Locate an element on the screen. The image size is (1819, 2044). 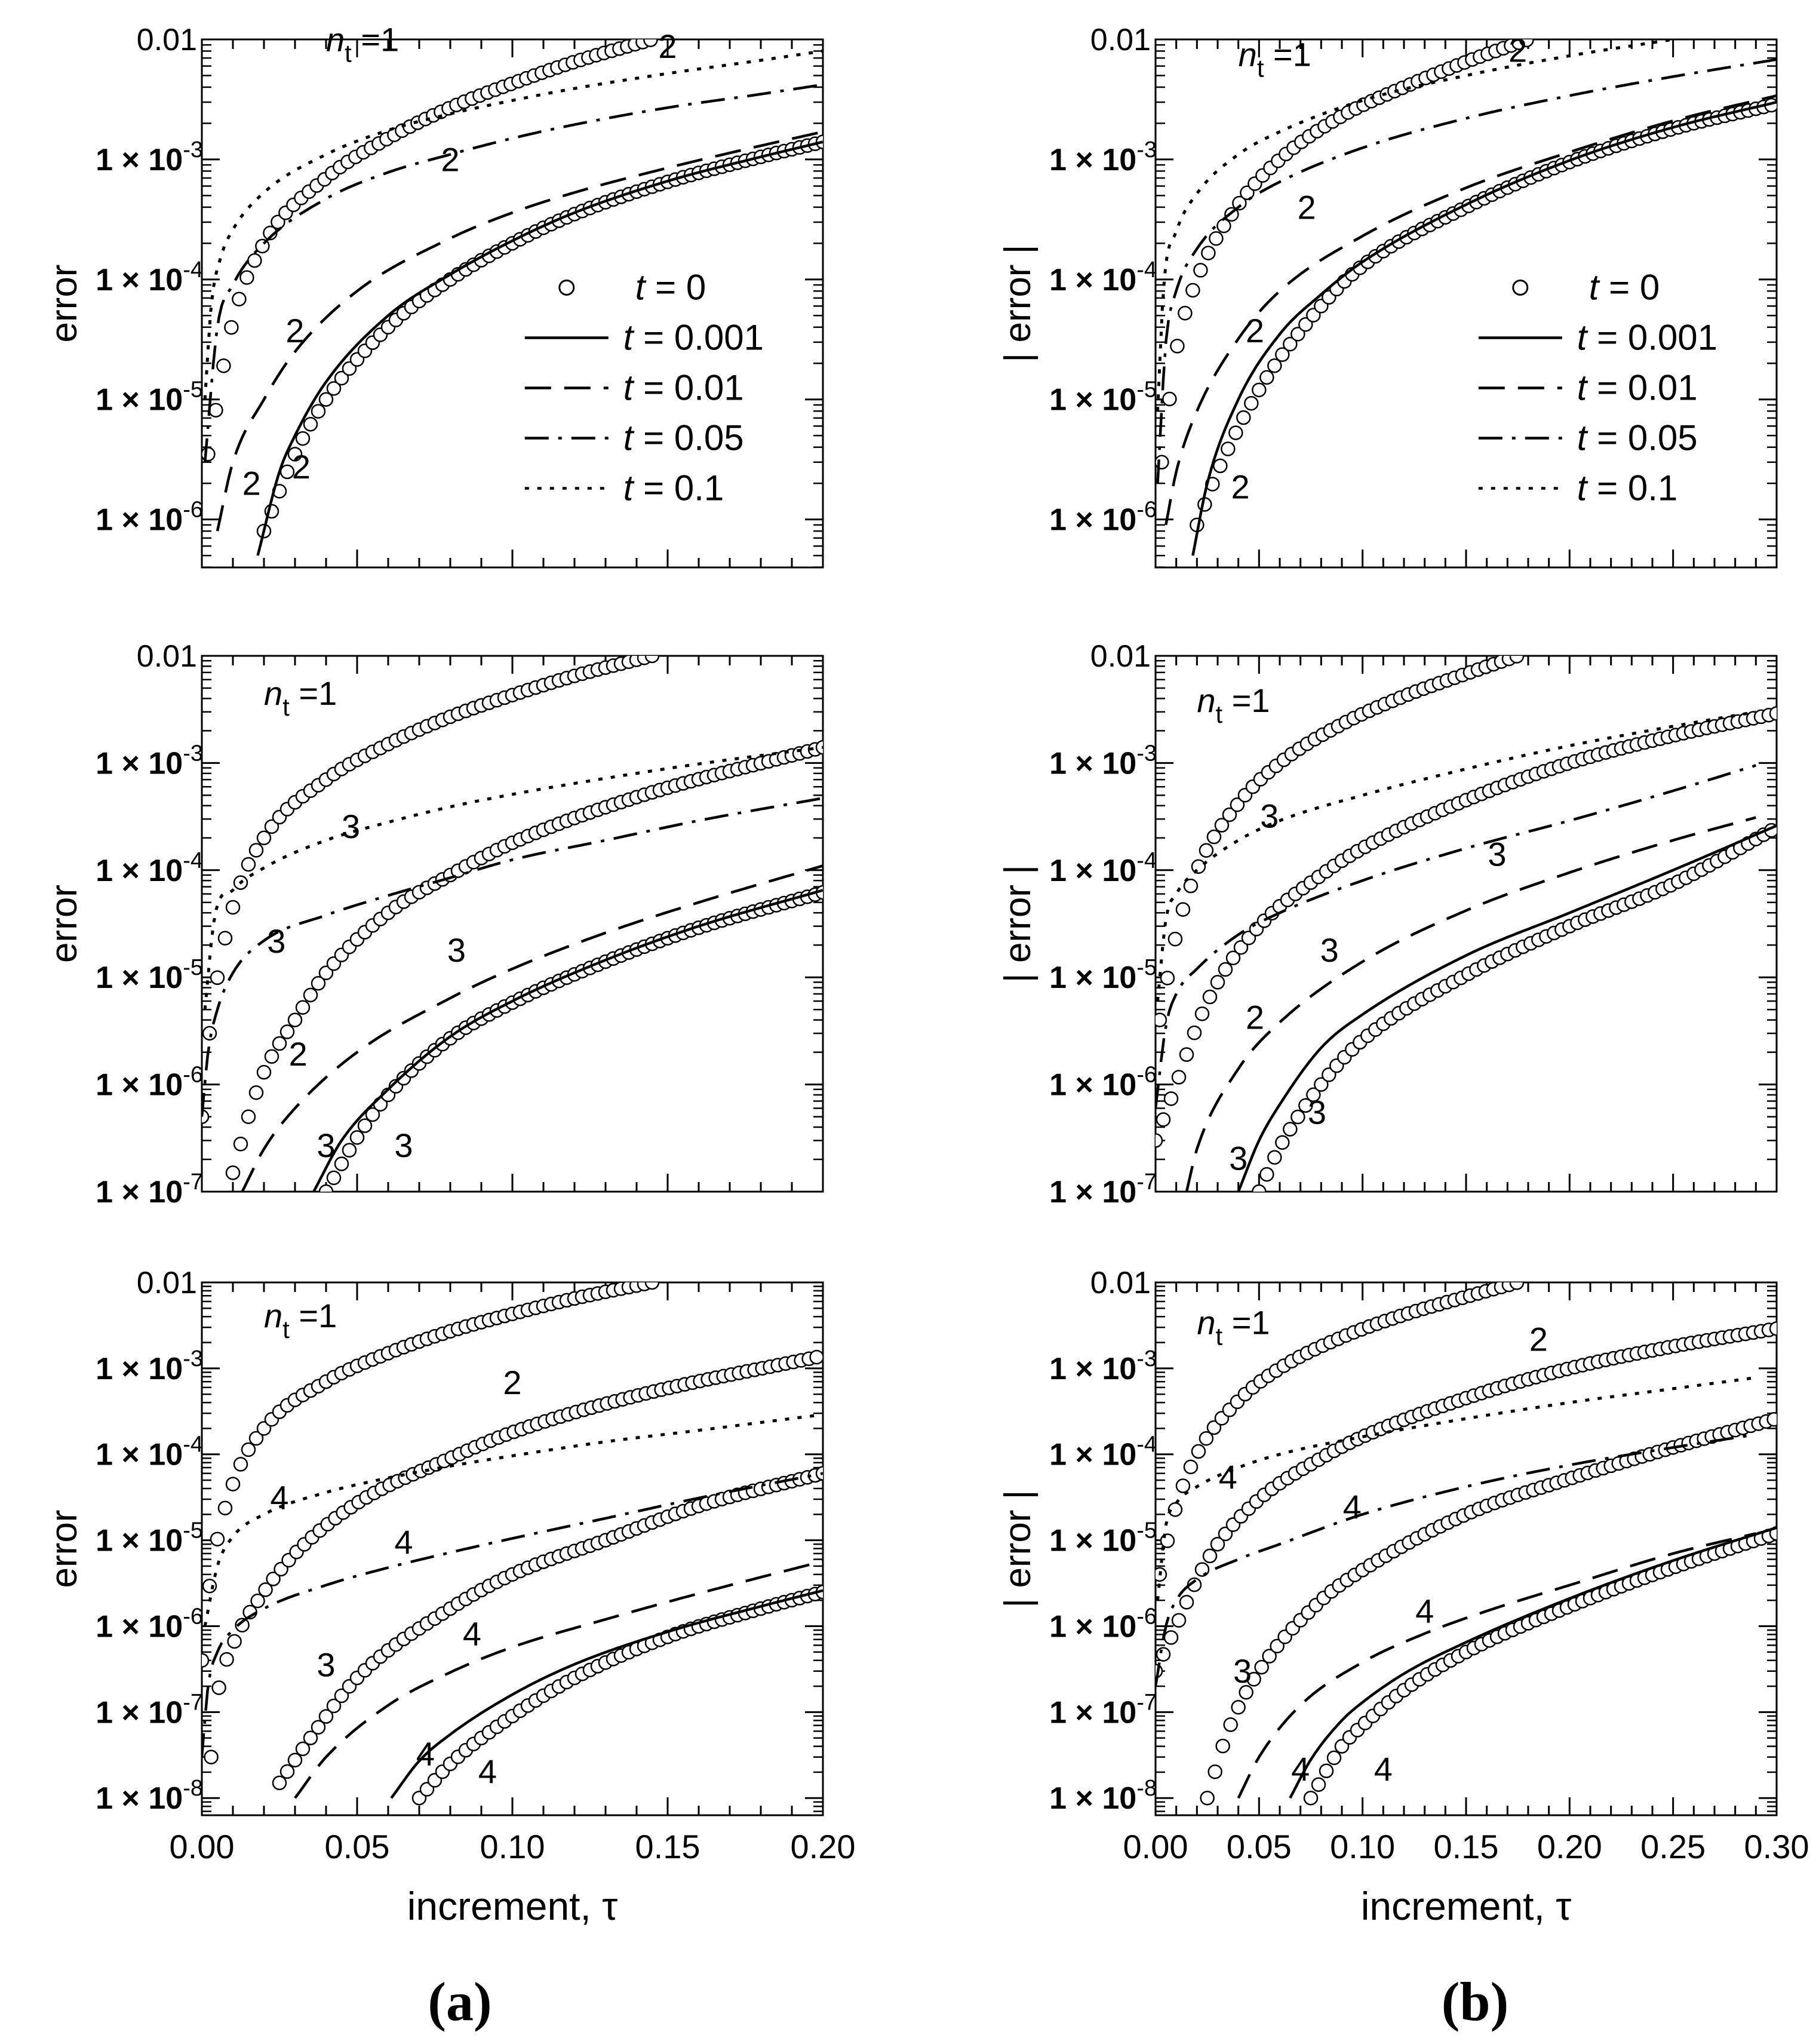
legend: t = 0 t = 0.001 t = 0.01 t = 0.05 t = 0.1 is located at coordinates (1597, 387).